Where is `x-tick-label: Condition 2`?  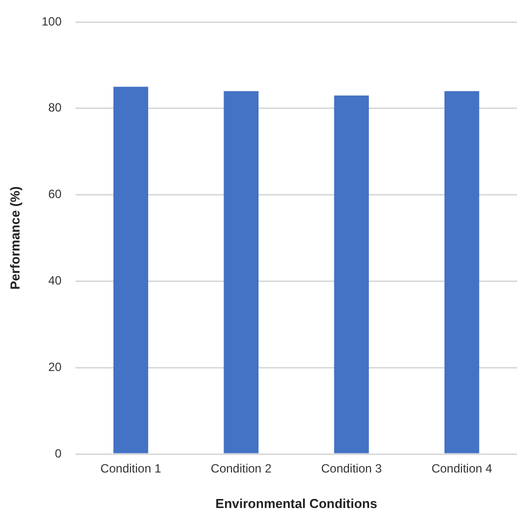
x-tick-label: Condition 2 is located at coordinates (241, 469).